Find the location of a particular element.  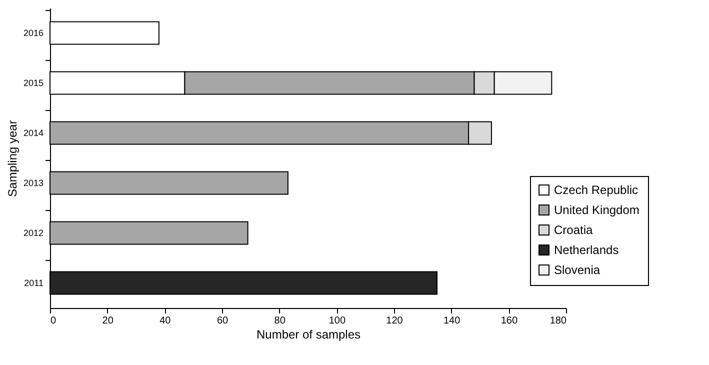

y-tick-label: 2013 is located at coordinates (33, 183).